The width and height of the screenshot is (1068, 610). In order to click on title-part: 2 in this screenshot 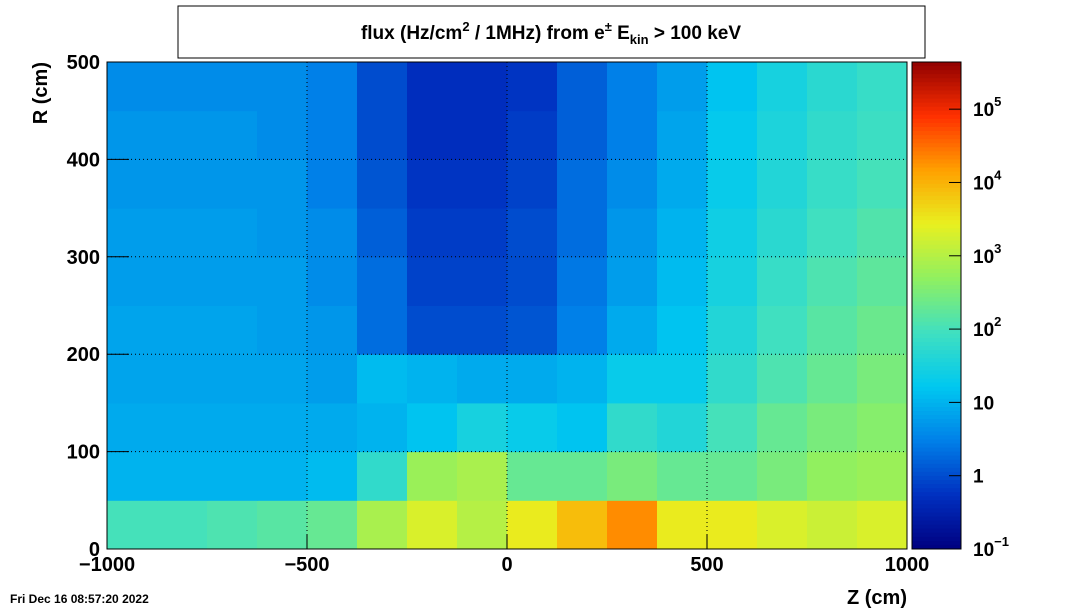, I will do `click(465, 26)`.